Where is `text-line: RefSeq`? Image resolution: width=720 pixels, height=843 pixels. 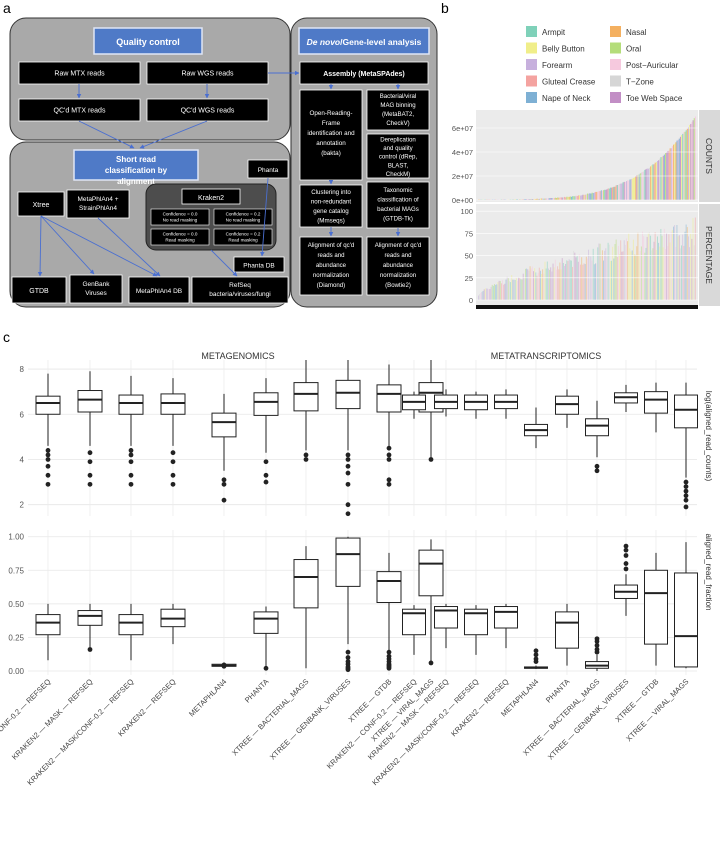 text-line: RefSeq is located at coordinates (240, 285).